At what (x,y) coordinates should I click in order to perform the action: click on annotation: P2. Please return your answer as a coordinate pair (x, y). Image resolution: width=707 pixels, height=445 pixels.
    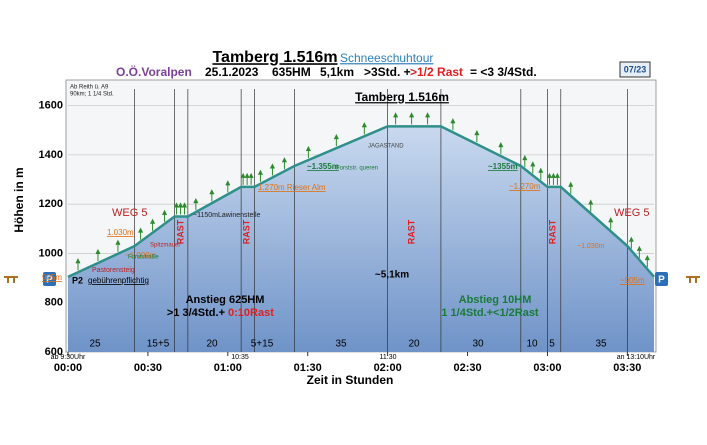
    Looking at the image, I should click on (77, 280).